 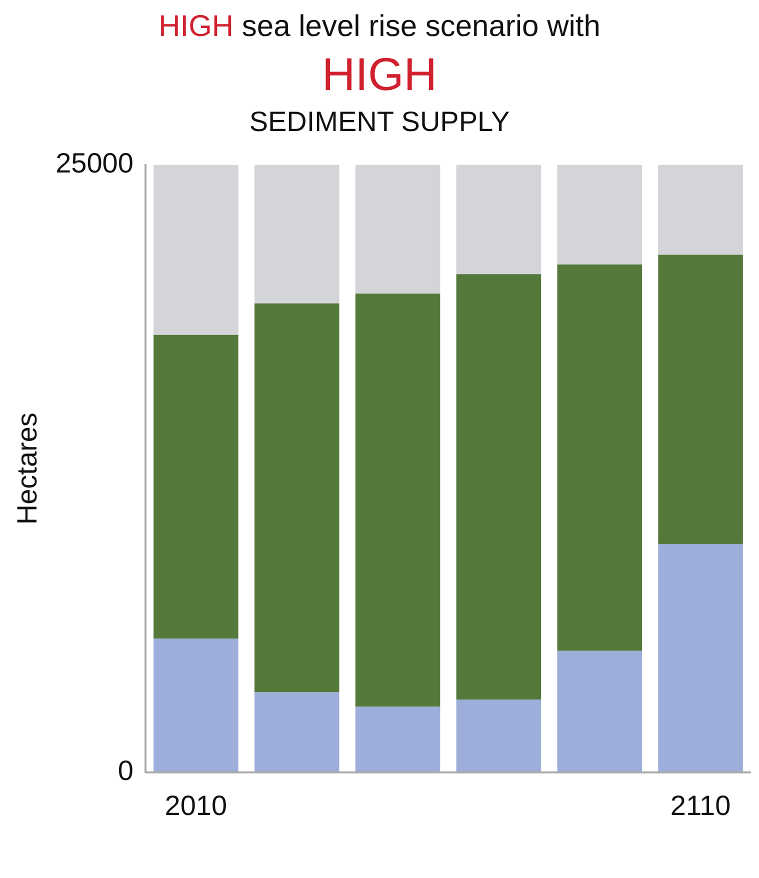 What do you see at coordinates (95, 163) in the screenshot?
I see `y-tick-label: 25000` at bounding box center [95, 163].